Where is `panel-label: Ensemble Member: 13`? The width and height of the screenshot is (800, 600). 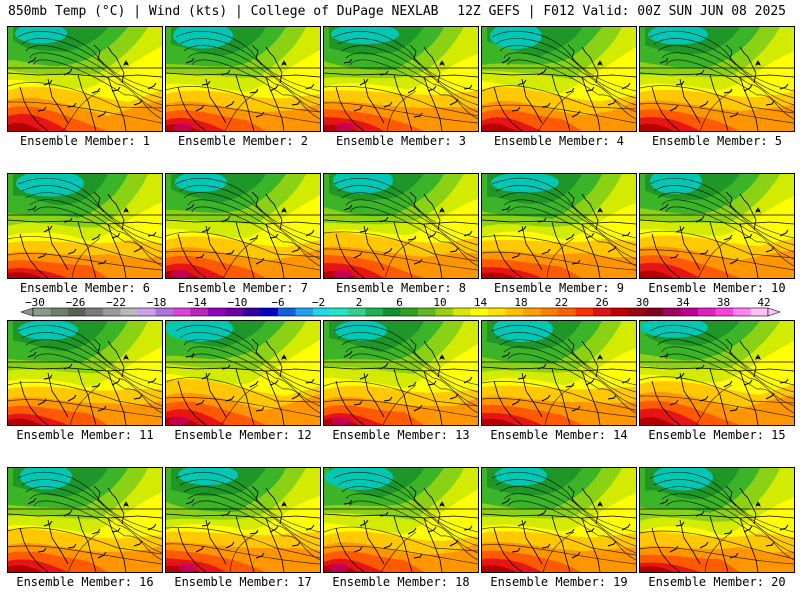 panel-label: Ensemble Member: 13 is located at coordinates (401, 435).